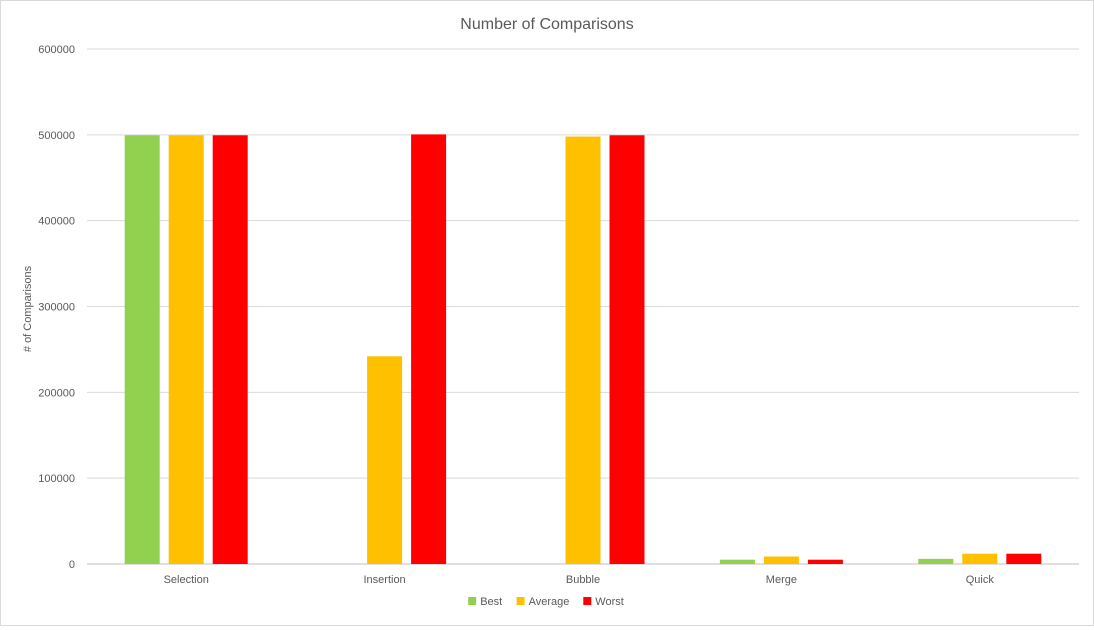 The width and height of the screenshot is (1094, 630). Describe the element at coordinates (609, 602) in the screenshot. I see `legend-label-worst: Worst` at that location.